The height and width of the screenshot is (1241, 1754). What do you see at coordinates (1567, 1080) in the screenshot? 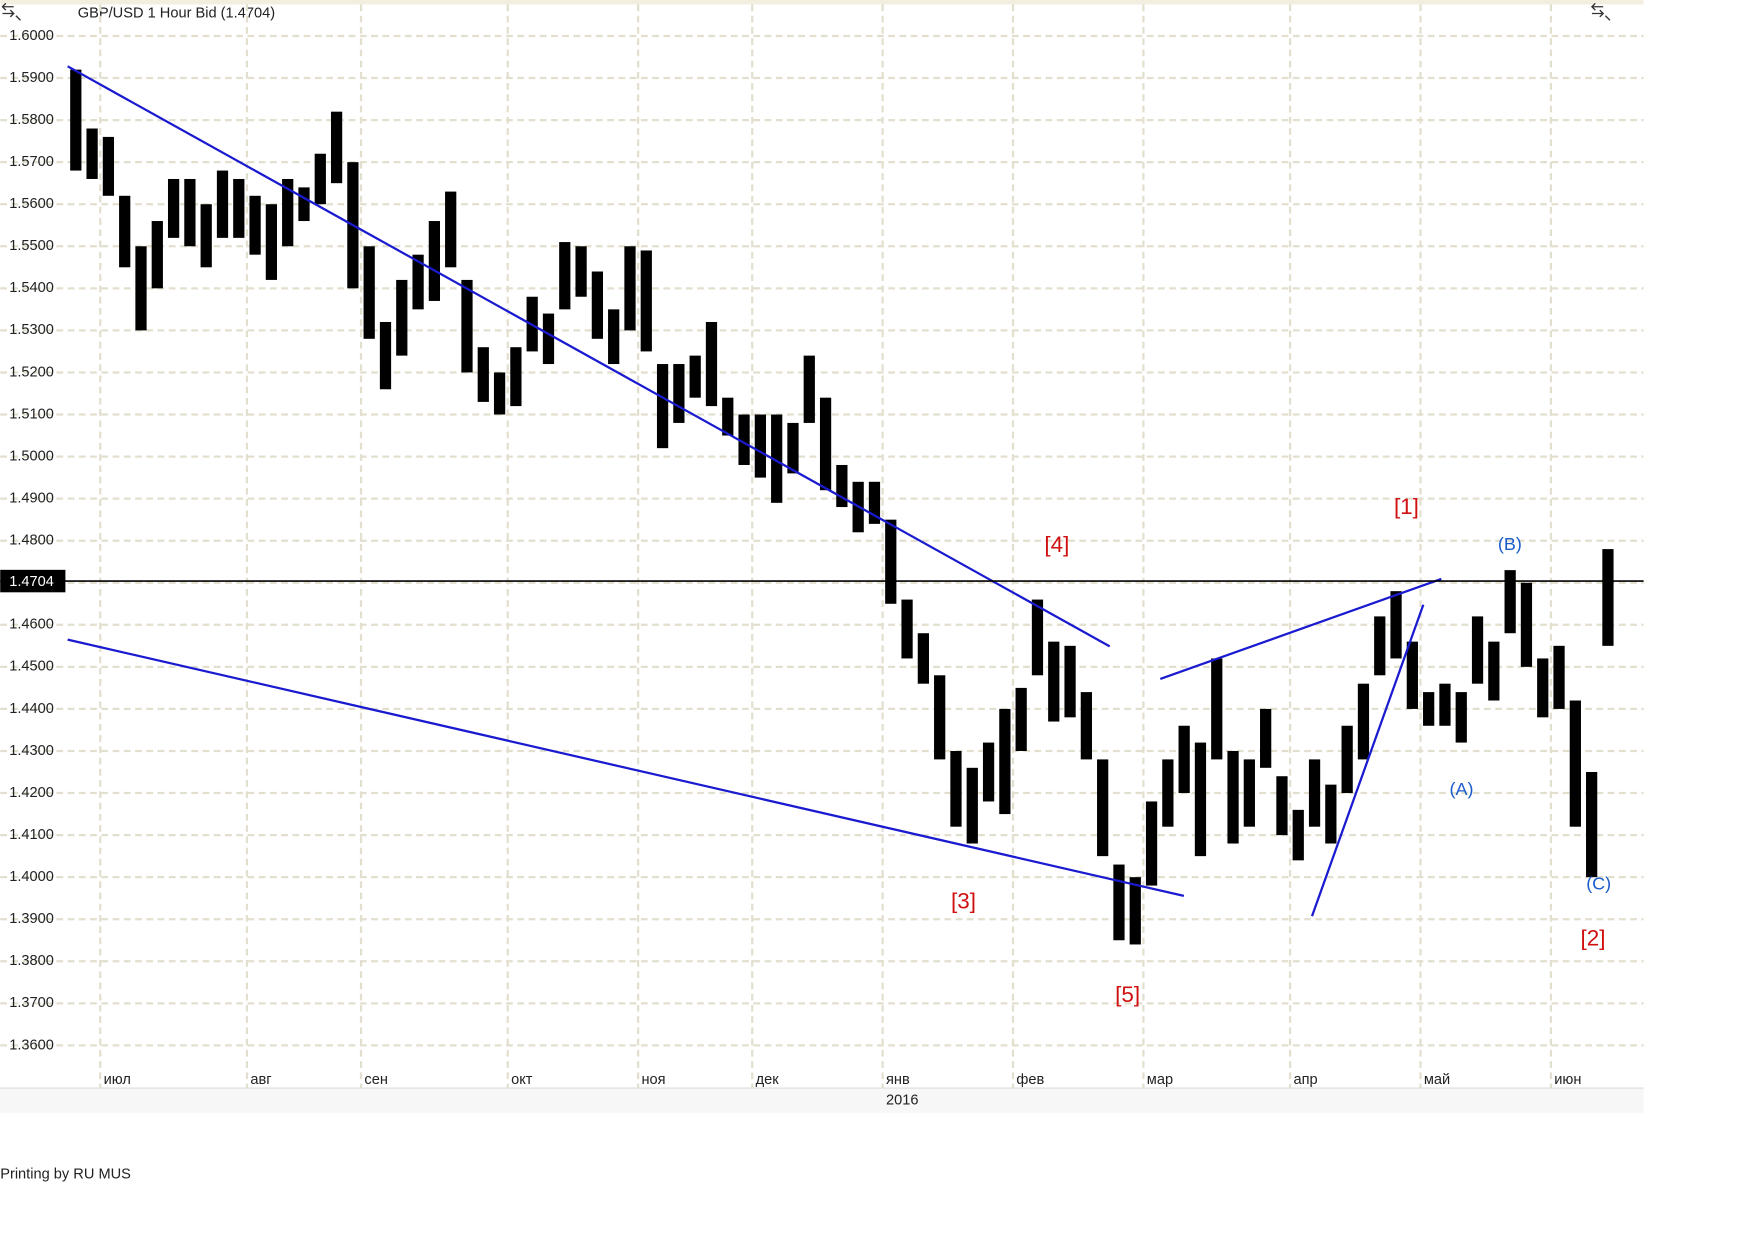
I see `x-tick-label: июн` at bounding box center [1567, 1080].